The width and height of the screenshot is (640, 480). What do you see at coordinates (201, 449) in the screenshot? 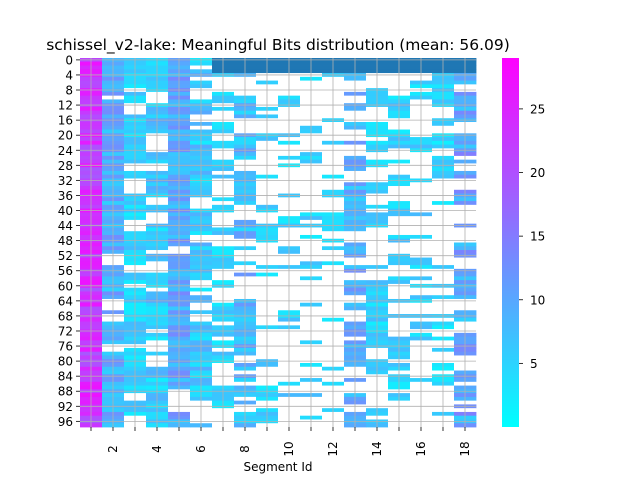
I see `x-tick-label: 6` at bounding box center [201, 449].